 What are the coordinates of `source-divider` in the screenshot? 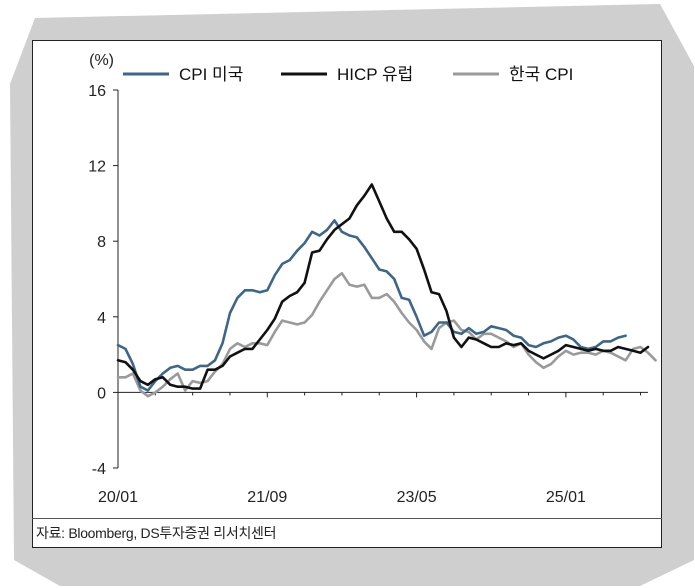 It's located at (347, 518).